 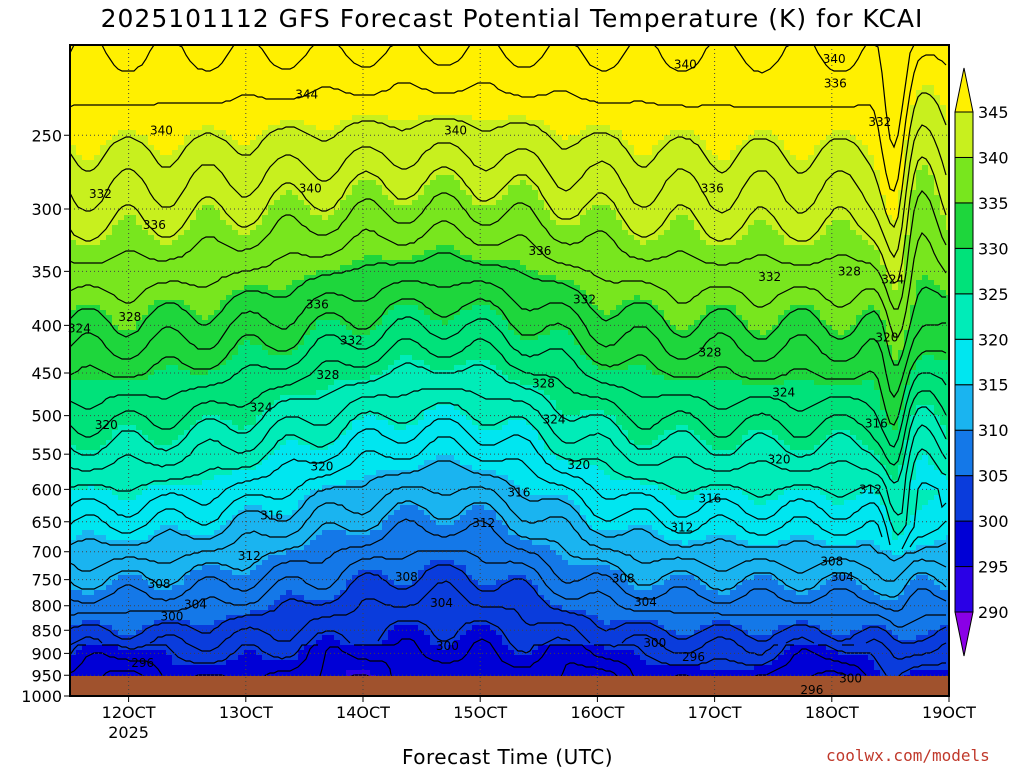 What do you see at coordinates (45, 696) in the screenshot?
I see `y-tick: 1000` at bounding box center [45, 696].